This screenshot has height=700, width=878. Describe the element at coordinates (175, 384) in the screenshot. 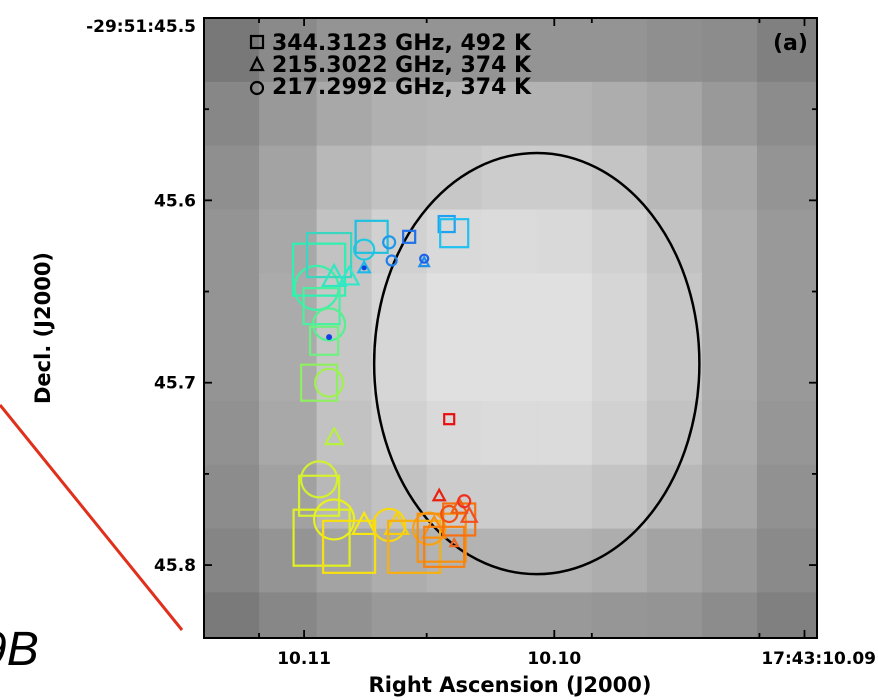

I see `y-tick-label: 45.7` at that location.